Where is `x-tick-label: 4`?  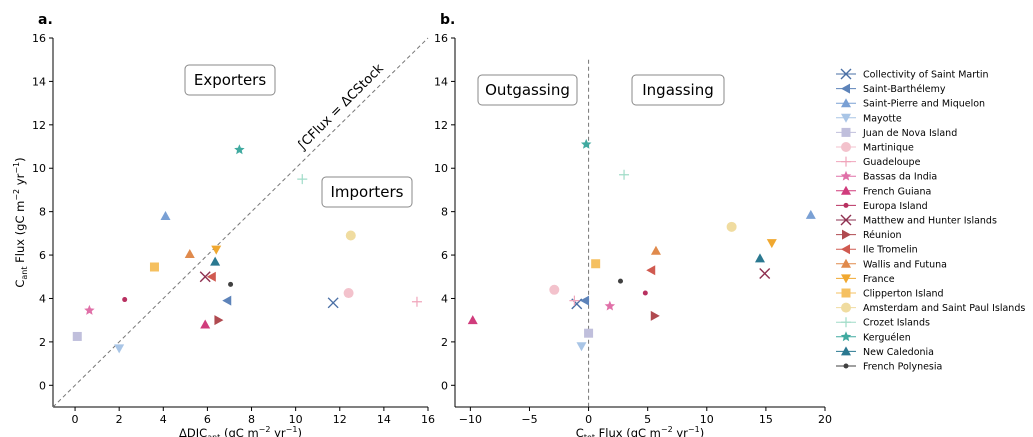 x-tick-label: 4 is located at coordinates (163, 419).